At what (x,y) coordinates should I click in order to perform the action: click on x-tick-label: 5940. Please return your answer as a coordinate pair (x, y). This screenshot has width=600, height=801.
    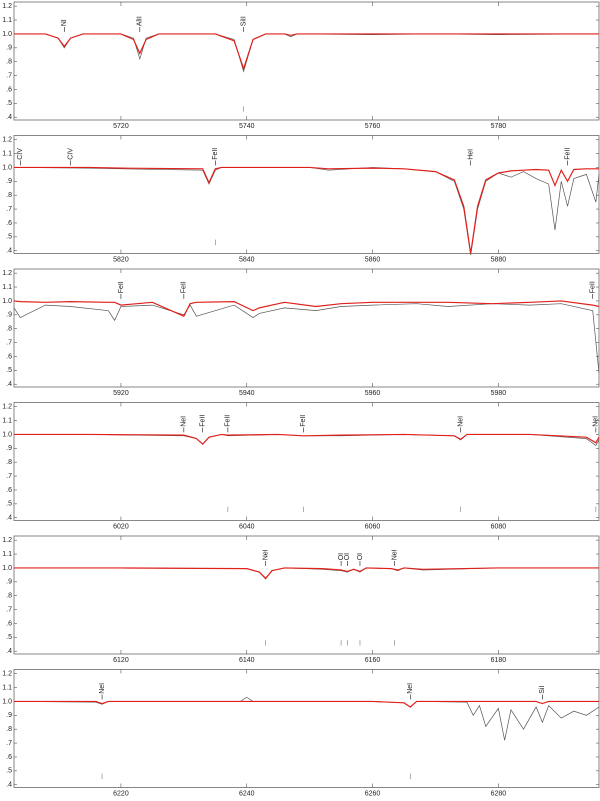
    Looking at the image, I should click on (247, 393).